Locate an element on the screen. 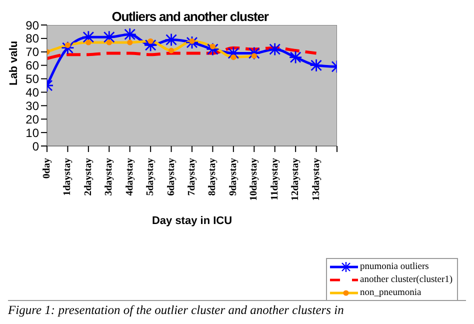 The width and height of the screenshot is (474, 324). x-tick-label: 10daystay is located at coordinates (254, 179).